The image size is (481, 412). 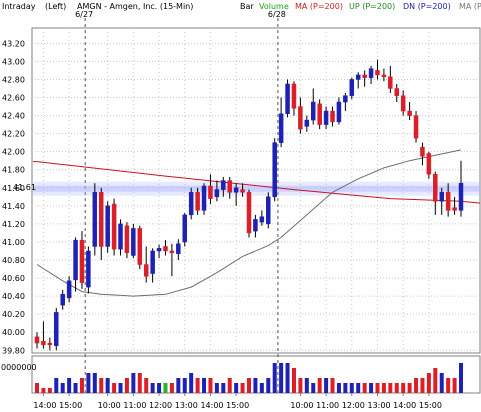 What do you see at coordinates (13, 278) in the screenshot?
I see `y-tick-label: 40.60` at bounding box center [13, 278].